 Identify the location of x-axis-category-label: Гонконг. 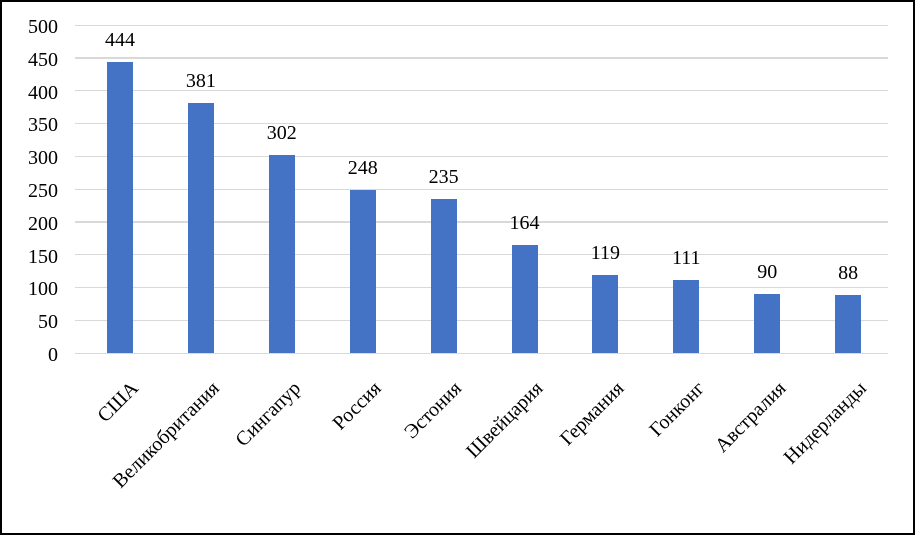
(677, 409).